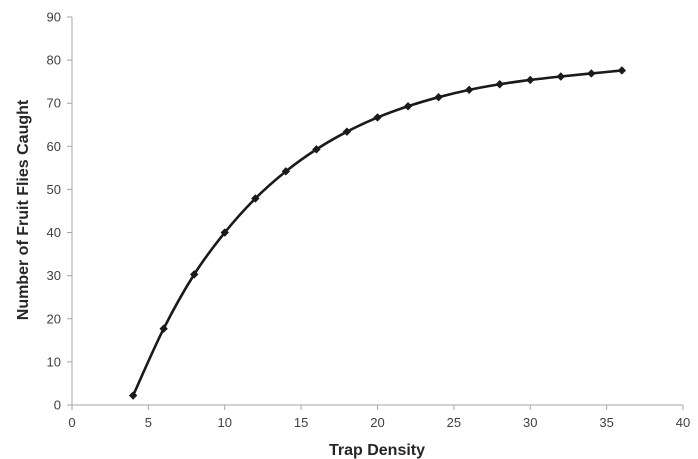 This screenshot has height=459, width=698. I want to click on y-tick-label: 80, so click(54, 60).